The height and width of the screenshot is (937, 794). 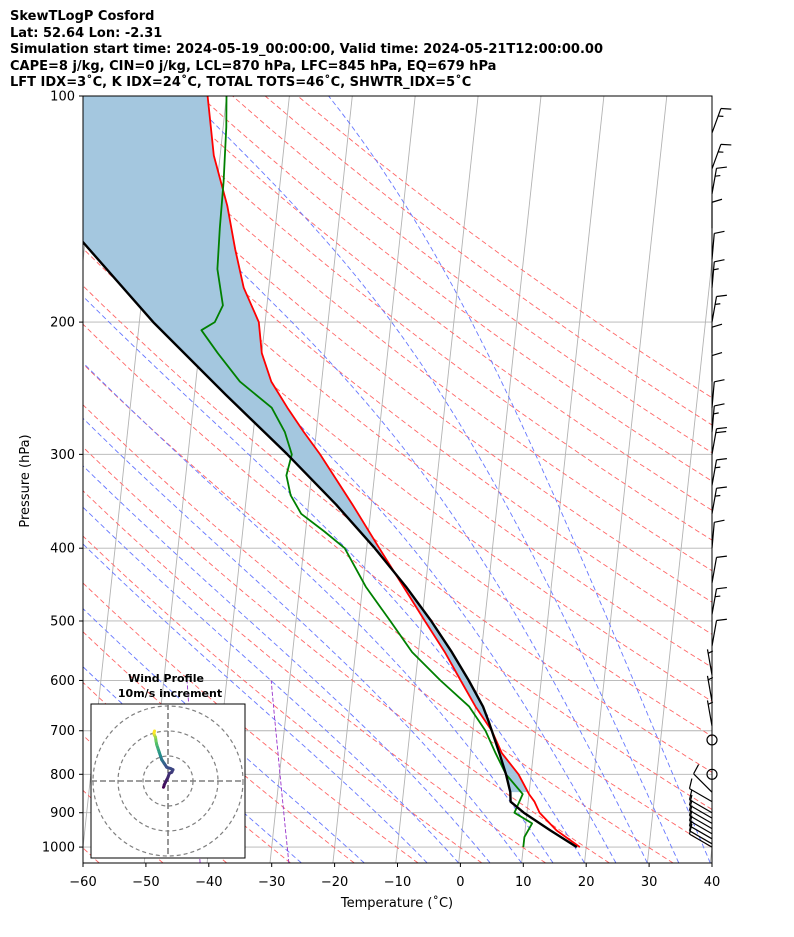 What do you see at coordinates (62, 621) in the screenshot?
I see `y-tick-label: 500` at bounding box center [62, 621].